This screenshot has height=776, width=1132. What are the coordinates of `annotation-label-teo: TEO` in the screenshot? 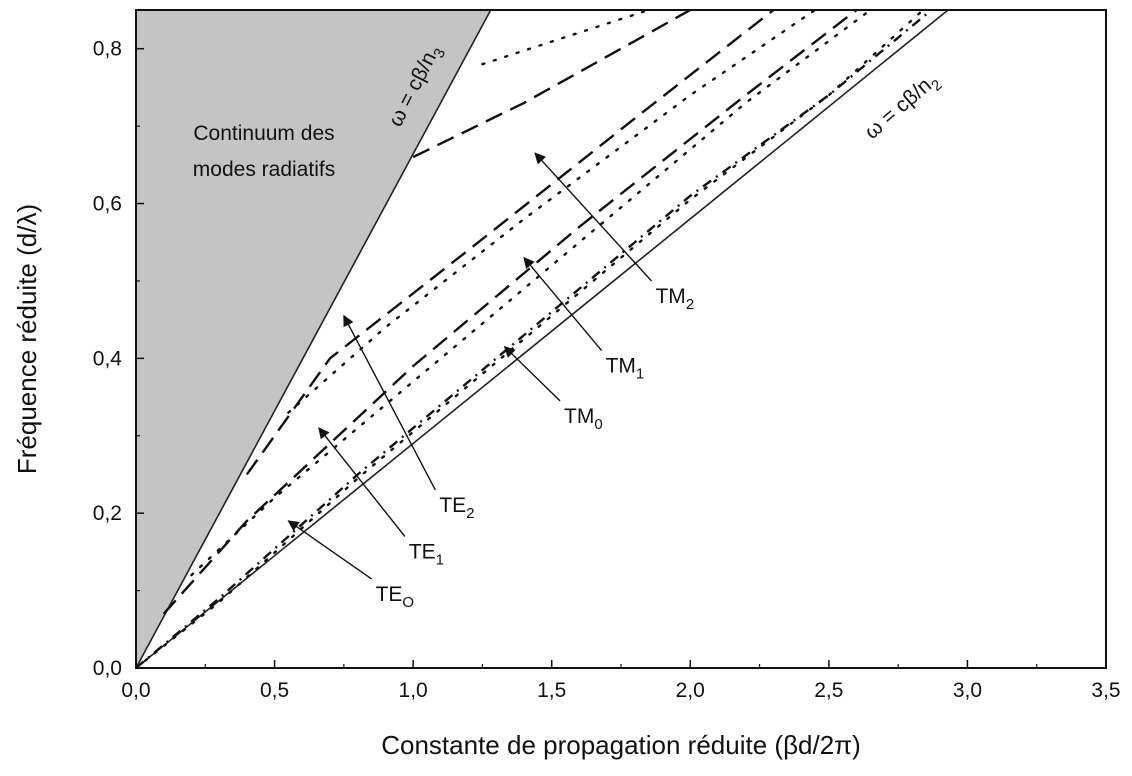 It's located at (395, 597).